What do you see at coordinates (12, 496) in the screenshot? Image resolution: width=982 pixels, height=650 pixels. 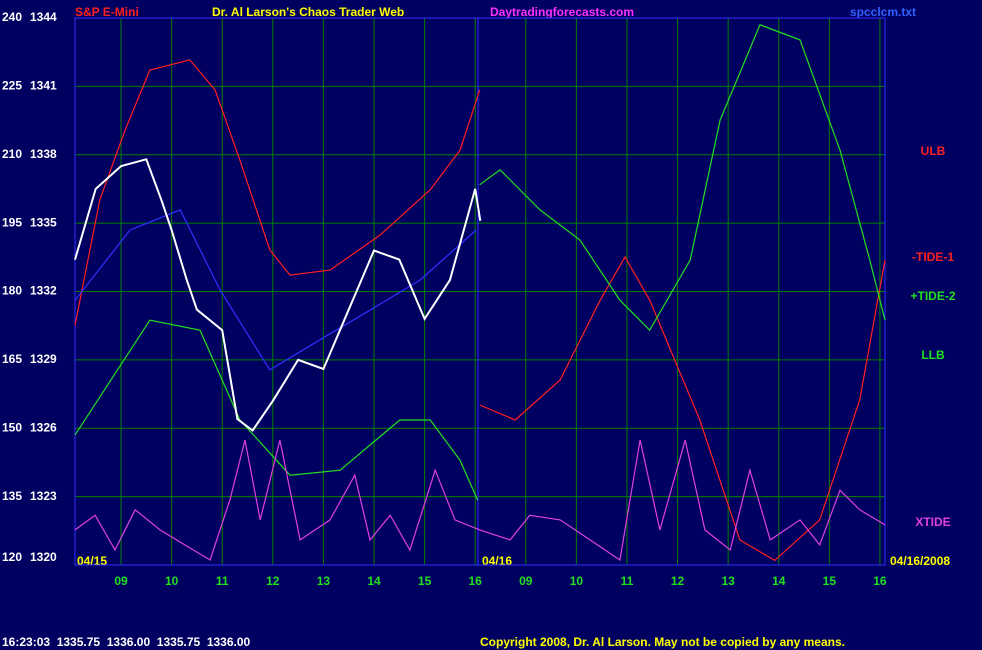 I see `y-tick-label: 135` at bounding box center [12, 496].